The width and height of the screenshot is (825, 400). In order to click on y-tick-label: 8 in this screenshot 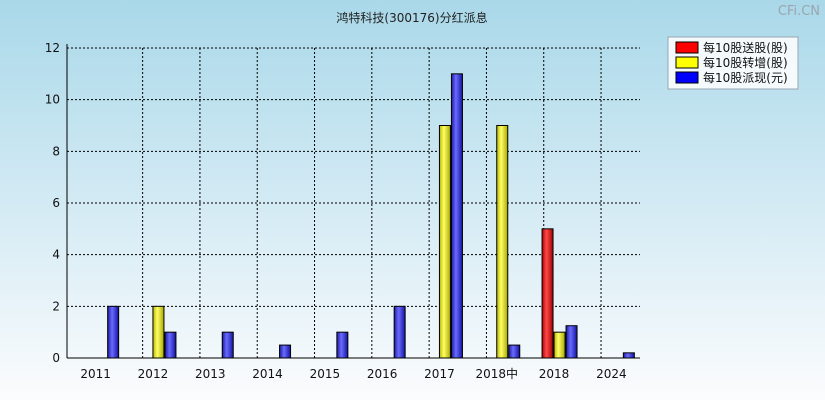, I will do `click(56, 151)`.